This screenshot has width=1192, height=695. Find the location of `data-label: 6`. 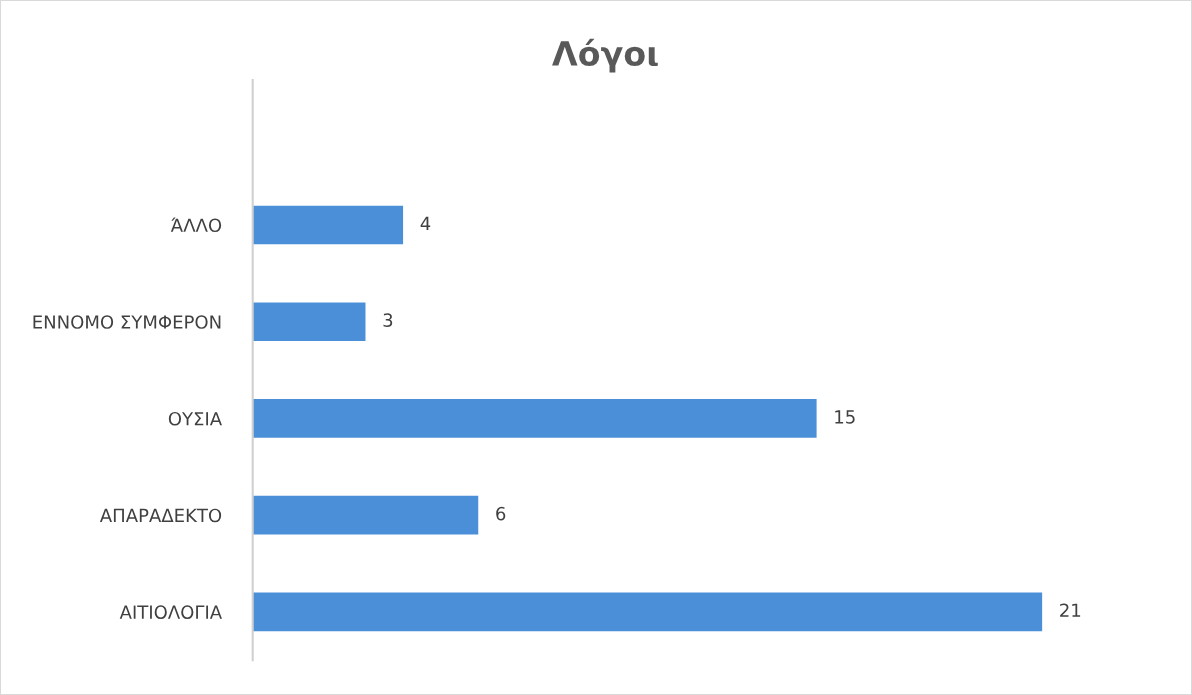

data-label: 6 is located at coordinates (501, 513).